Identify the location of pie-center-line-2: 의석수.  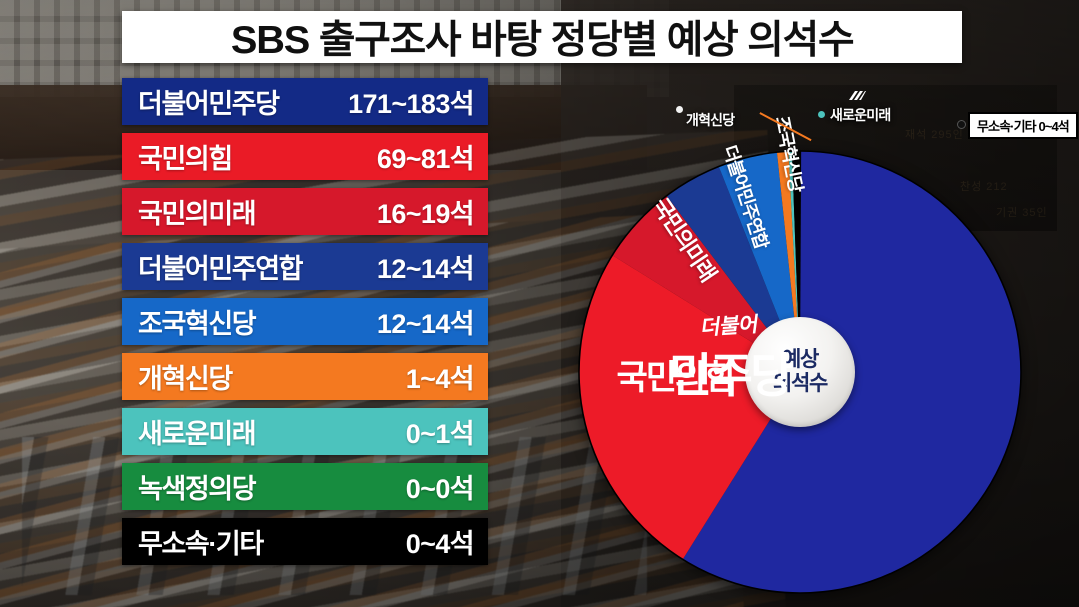
(800, 383).